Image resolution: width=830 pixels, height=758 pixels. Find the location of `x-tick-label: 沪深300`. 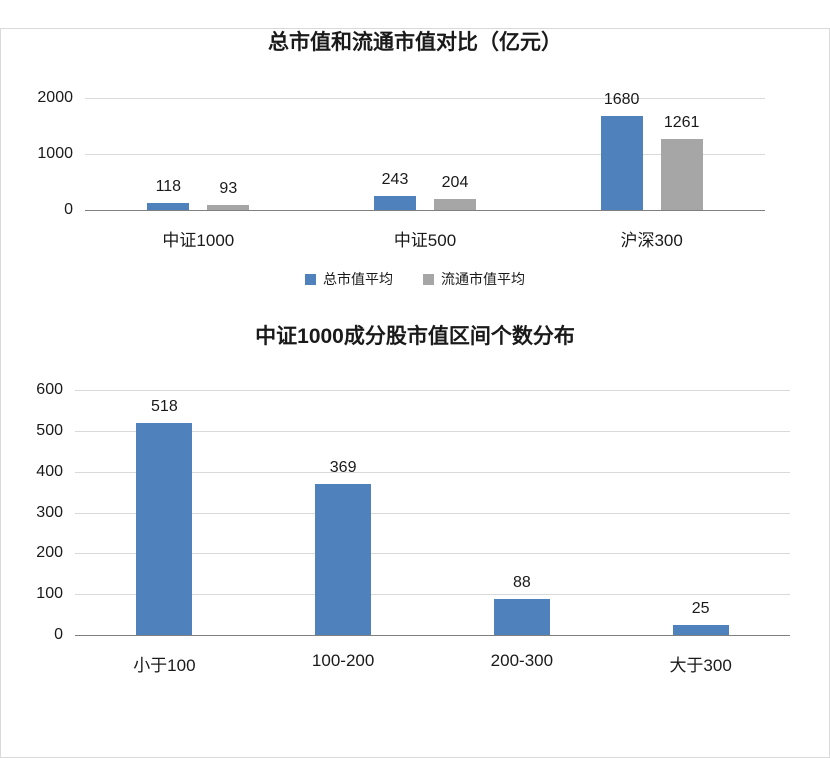

x-tick-label: 沪深300 is located at coordinates (651, 240).